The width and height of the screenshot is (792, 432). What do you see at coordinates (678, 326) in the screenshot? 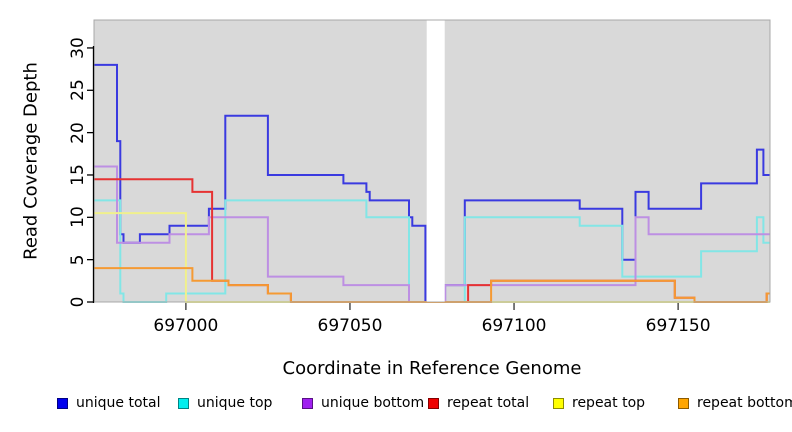
I see `x-tick-label: 697150` at bounding box center [678, 326].